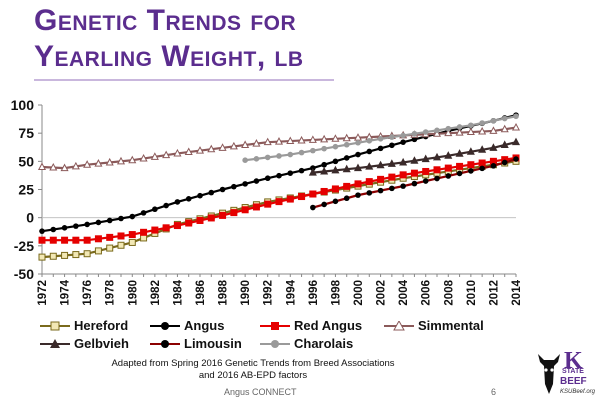  I want to click on legend-swatch-simmental, so click(399, 325).